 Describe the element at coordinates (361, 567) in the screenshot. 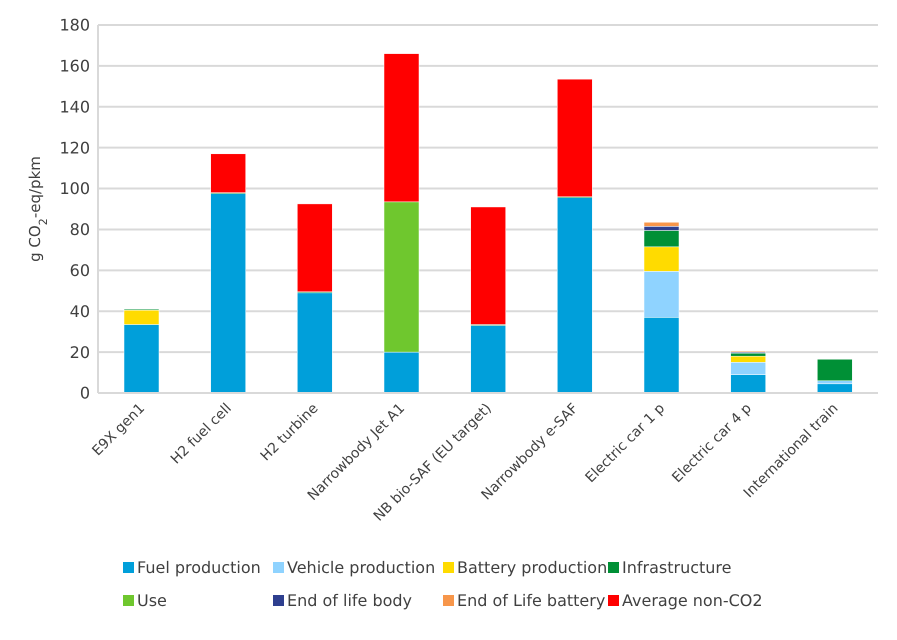

I see `legend-label: Vehicle production` at that location.